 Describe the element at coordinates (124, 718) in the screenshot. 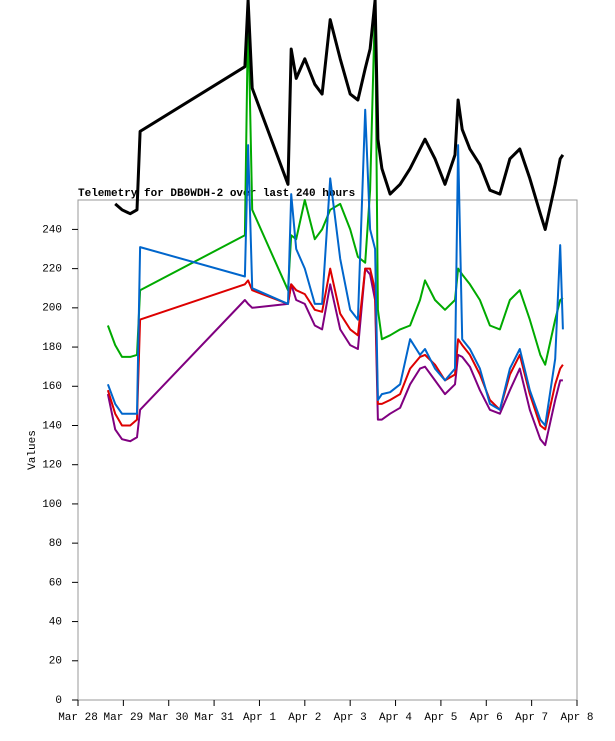

I see `x-tick-label: Mar 29` at that location.